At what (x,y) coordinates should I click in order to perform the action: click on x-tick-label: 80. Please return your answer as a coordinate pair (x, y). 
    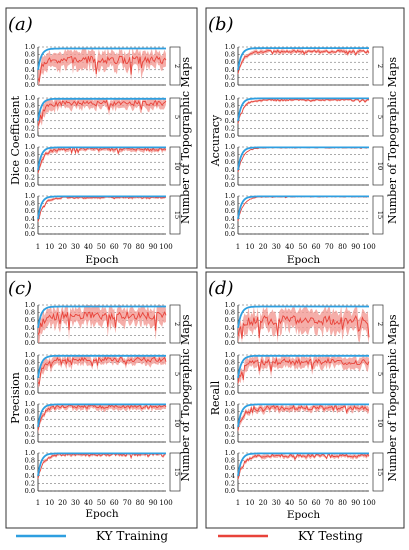
    Looking at the image, I should click on (140, 247).